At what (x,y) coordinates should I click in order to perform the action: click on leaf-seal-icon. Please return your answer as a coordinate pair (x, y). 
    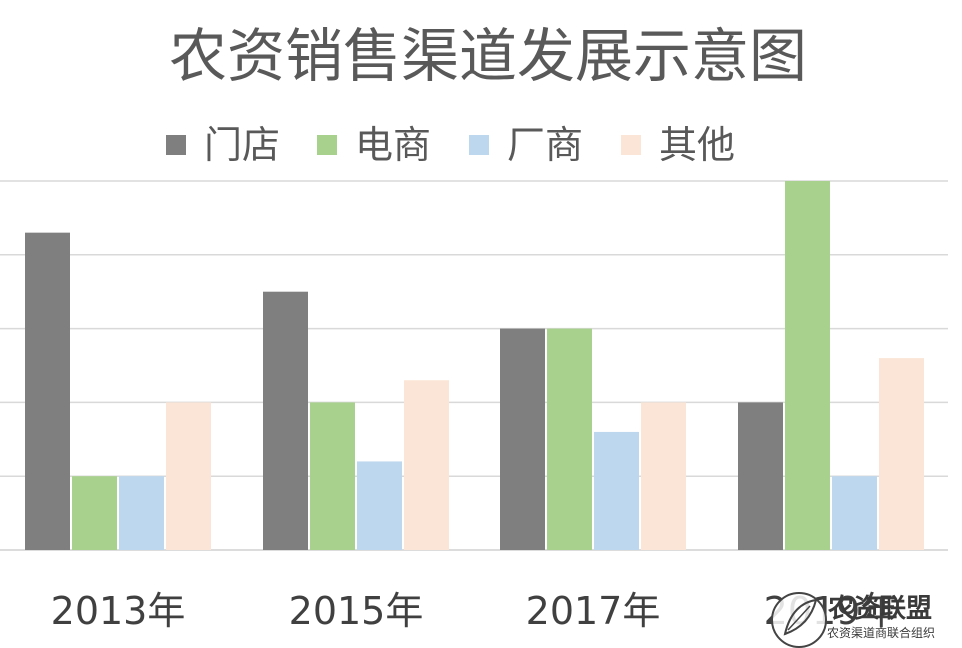
    Looking at the image, I should click on (799, 620).